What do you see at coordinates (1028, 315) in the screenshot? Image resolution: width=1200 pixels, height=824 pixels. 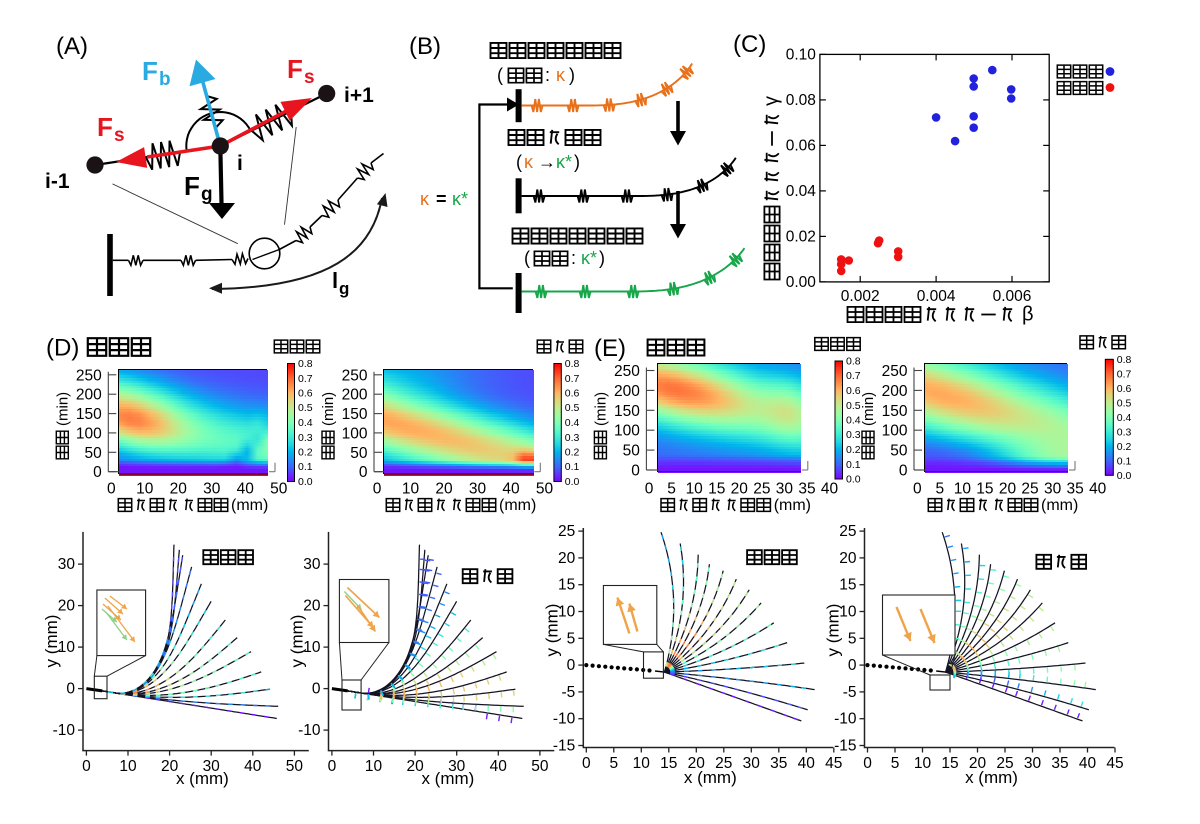 I see `svg-text: β` at bounding box center [1028, 315].